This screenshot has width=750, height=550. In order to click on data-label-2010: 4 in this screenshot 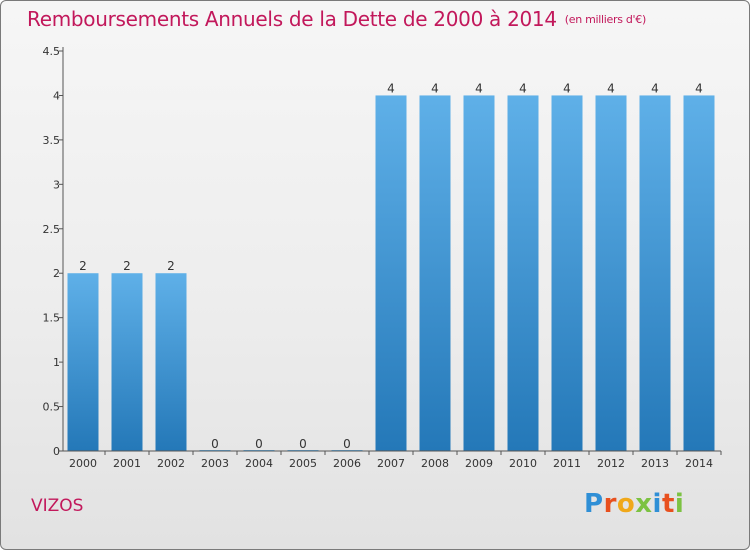, I will do `click(523, 88)`.